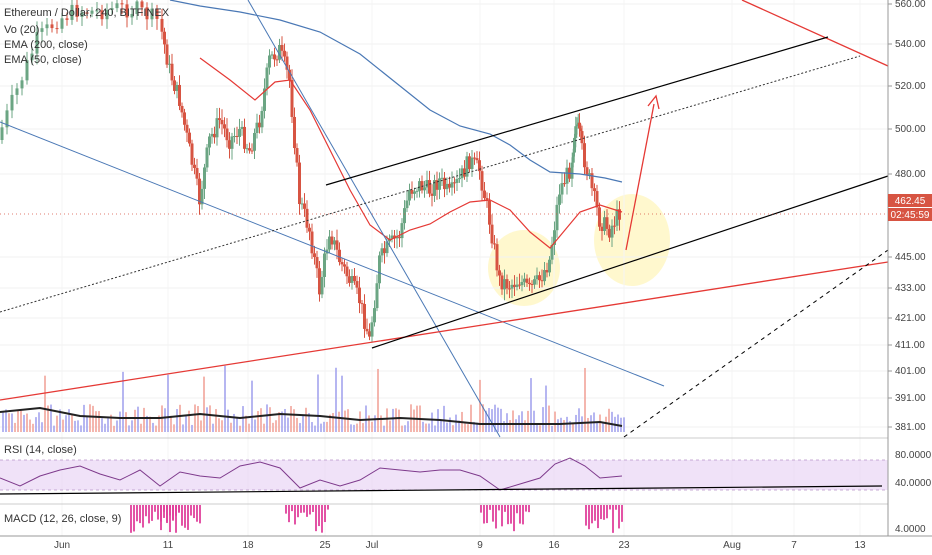 The height and width of the screenshot is (555, 932). What do you see at coordinates (460, 545) in the screenshot?
I see `time-axis: Jun 11 18 25 Jul 9 16 23 Aug 7 13` at bounding box center [460, 545].